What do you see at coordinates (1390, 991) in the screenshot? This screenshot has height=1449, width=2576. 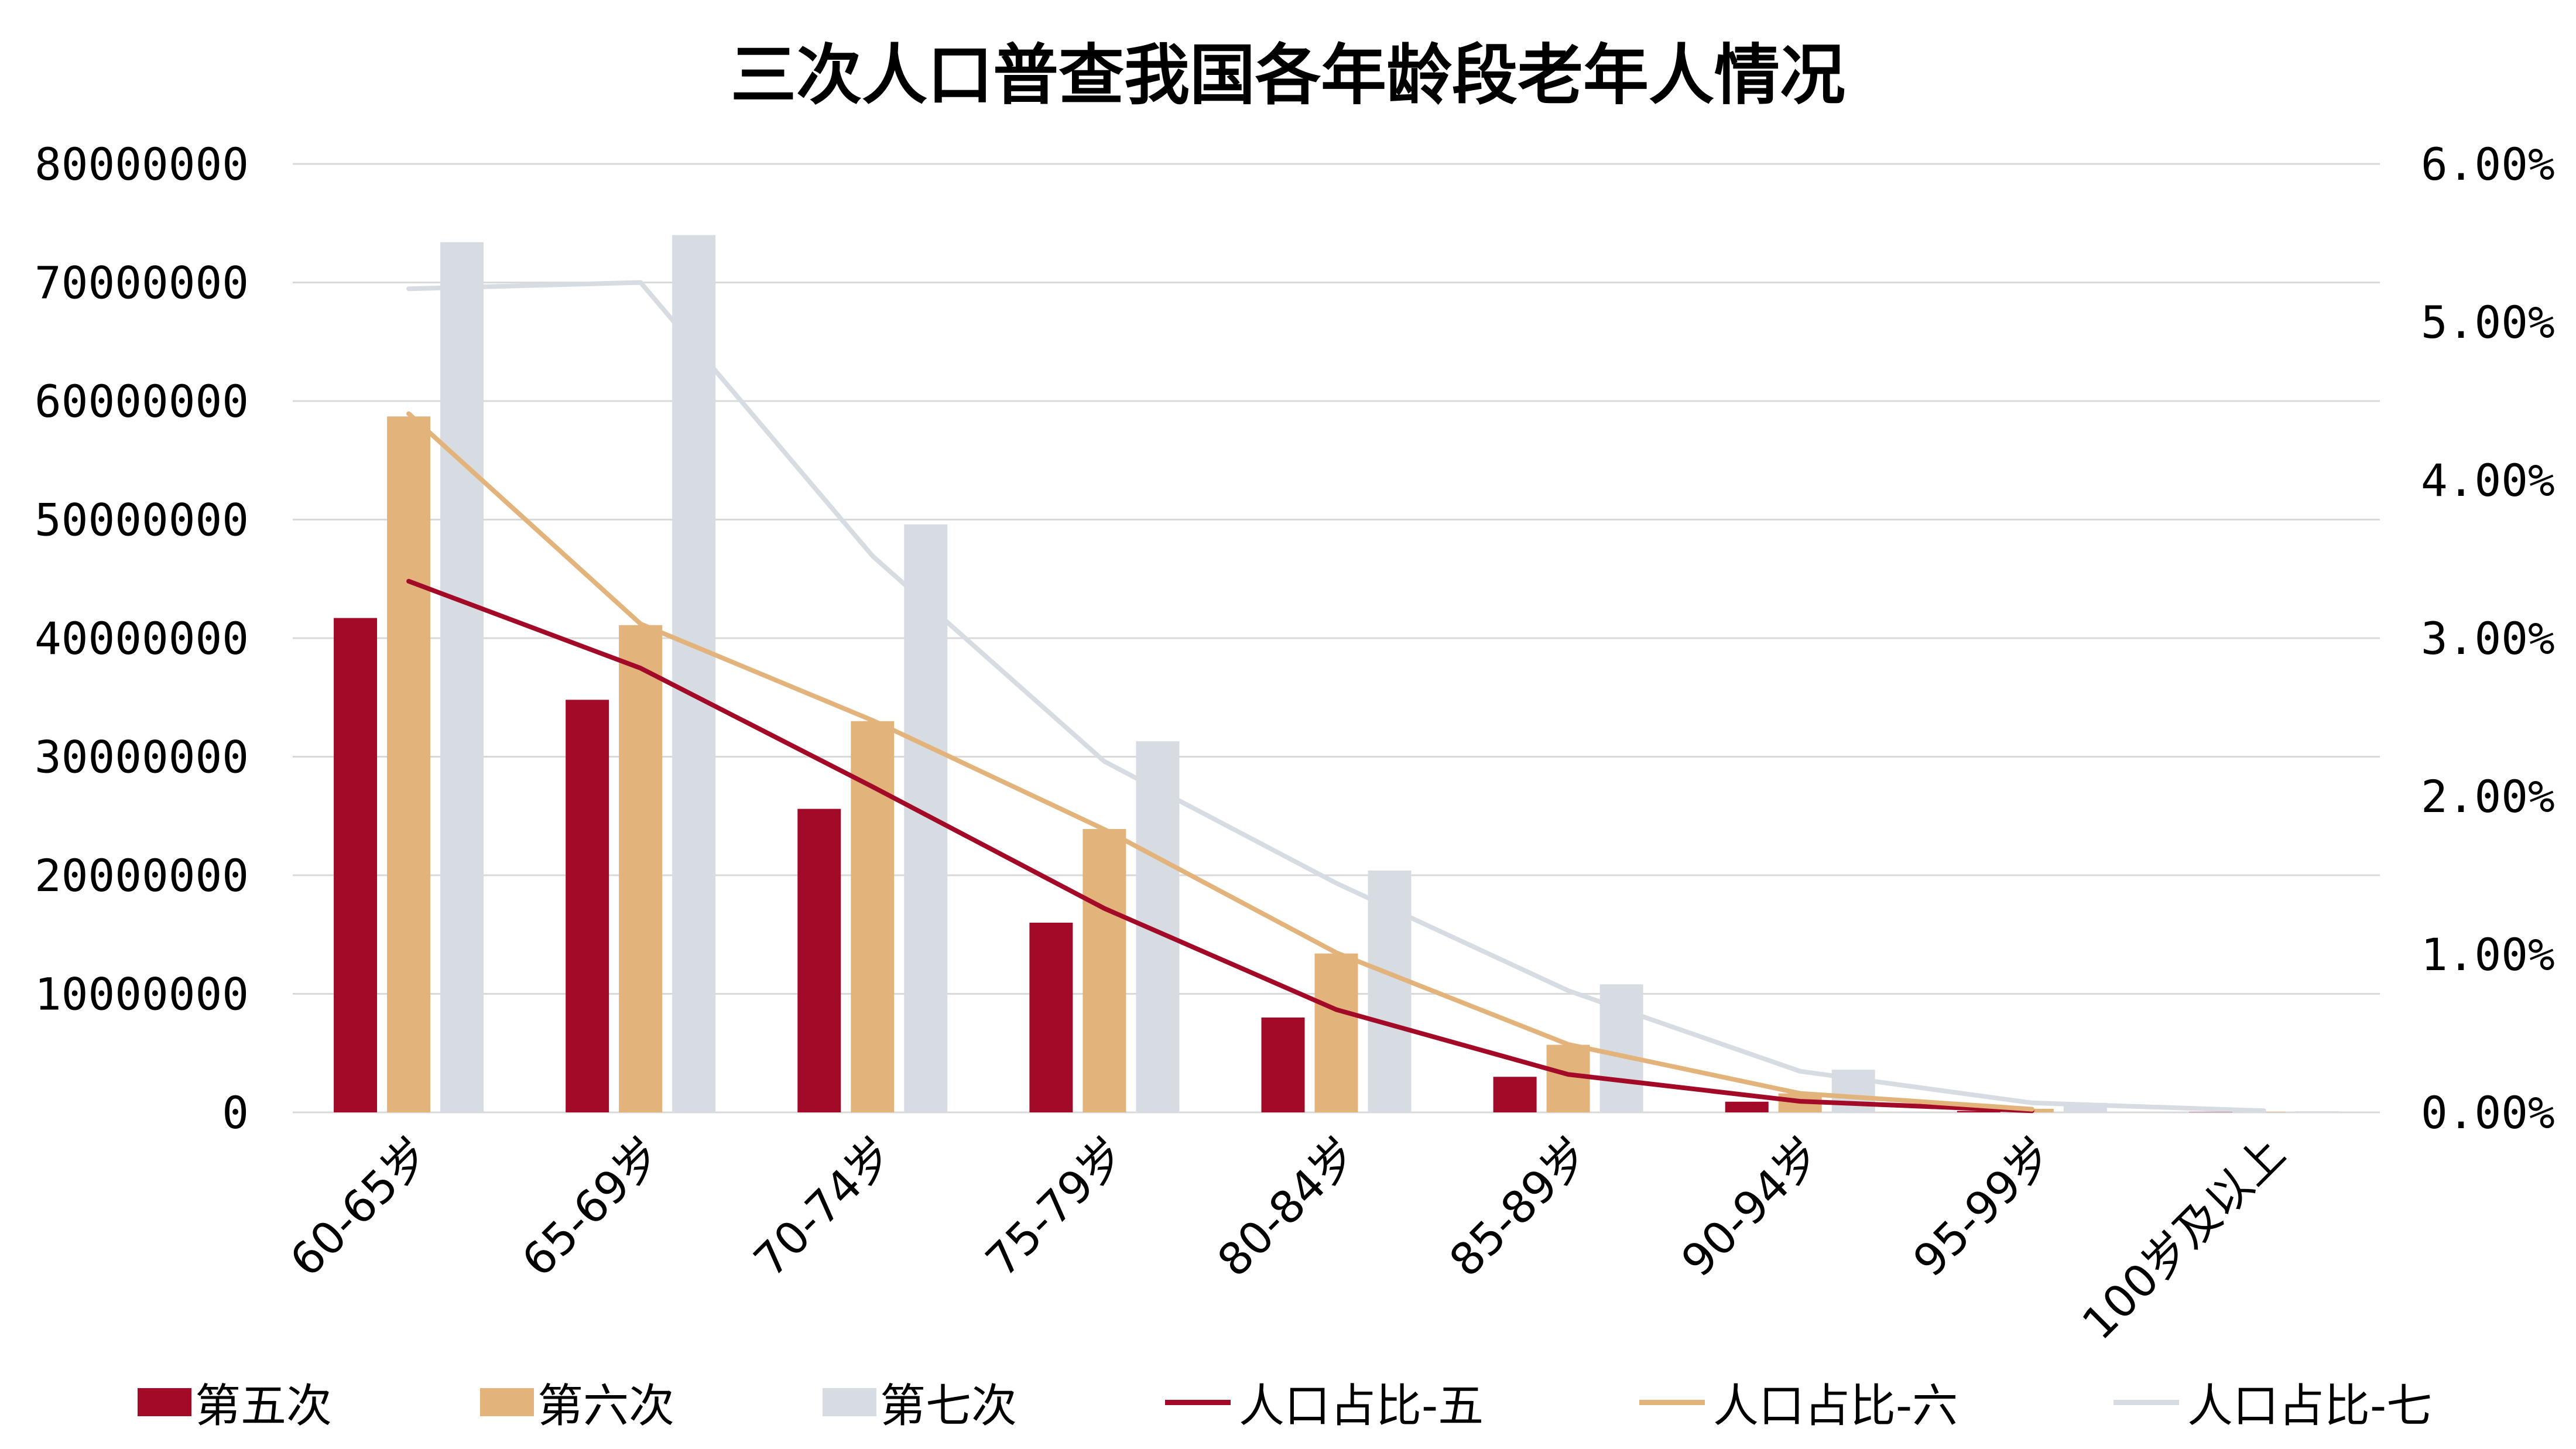 I see `bar-第七次-5` at bounding box center [1390, 991].